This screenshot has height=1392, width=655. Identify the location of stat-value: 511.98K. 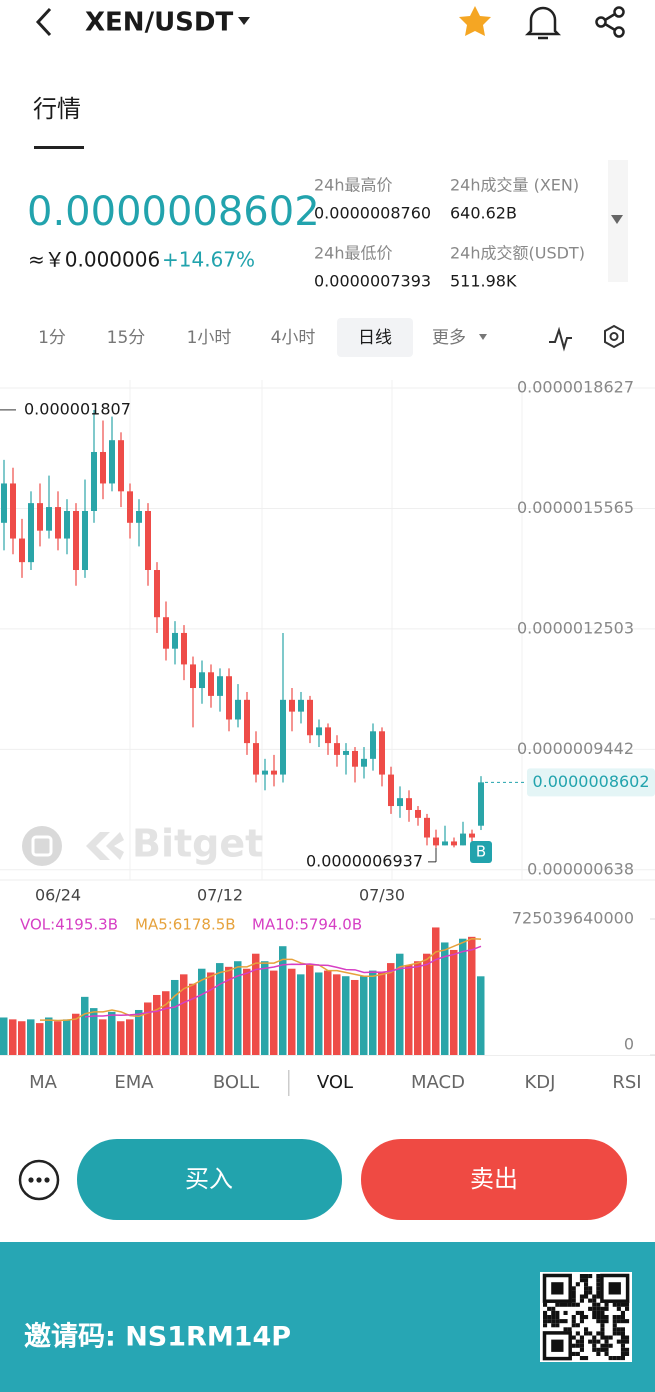
(483, 281).